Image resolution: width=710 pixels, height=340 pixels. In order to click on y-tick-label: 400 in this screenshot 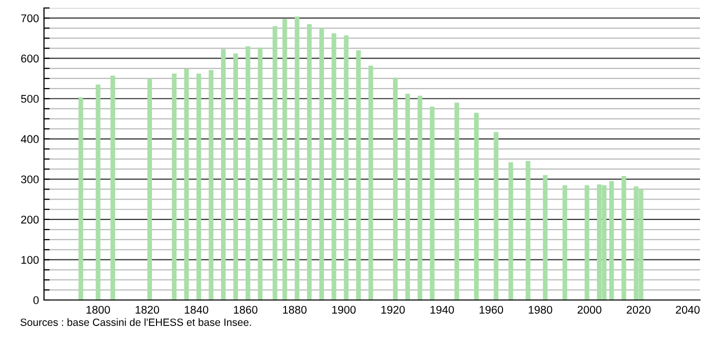, I will do `click(29, 139)`.